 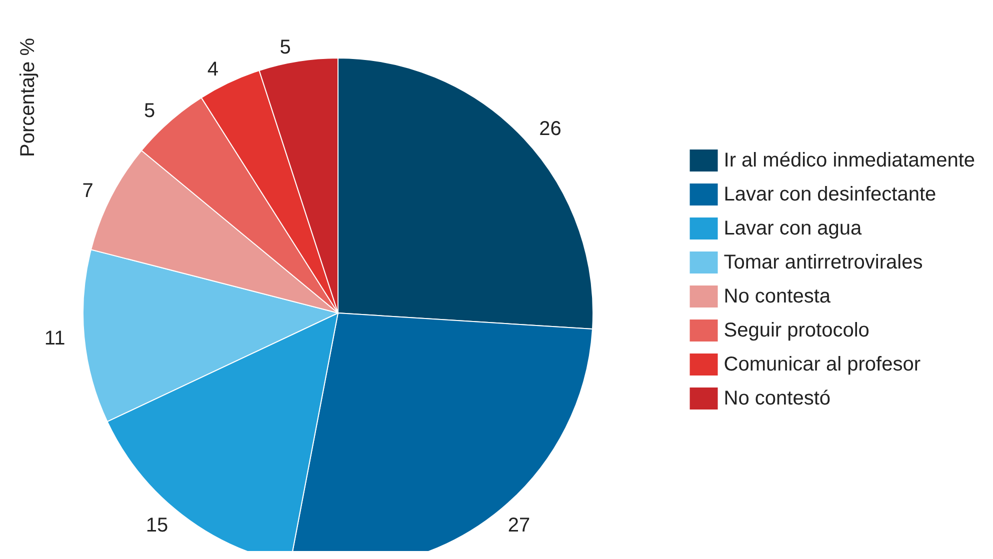 What do you see at coordinates (830, 195) in the screenshot?
I see `legend-label: Lavar con desinfectante` at bounding box center [830, 195].